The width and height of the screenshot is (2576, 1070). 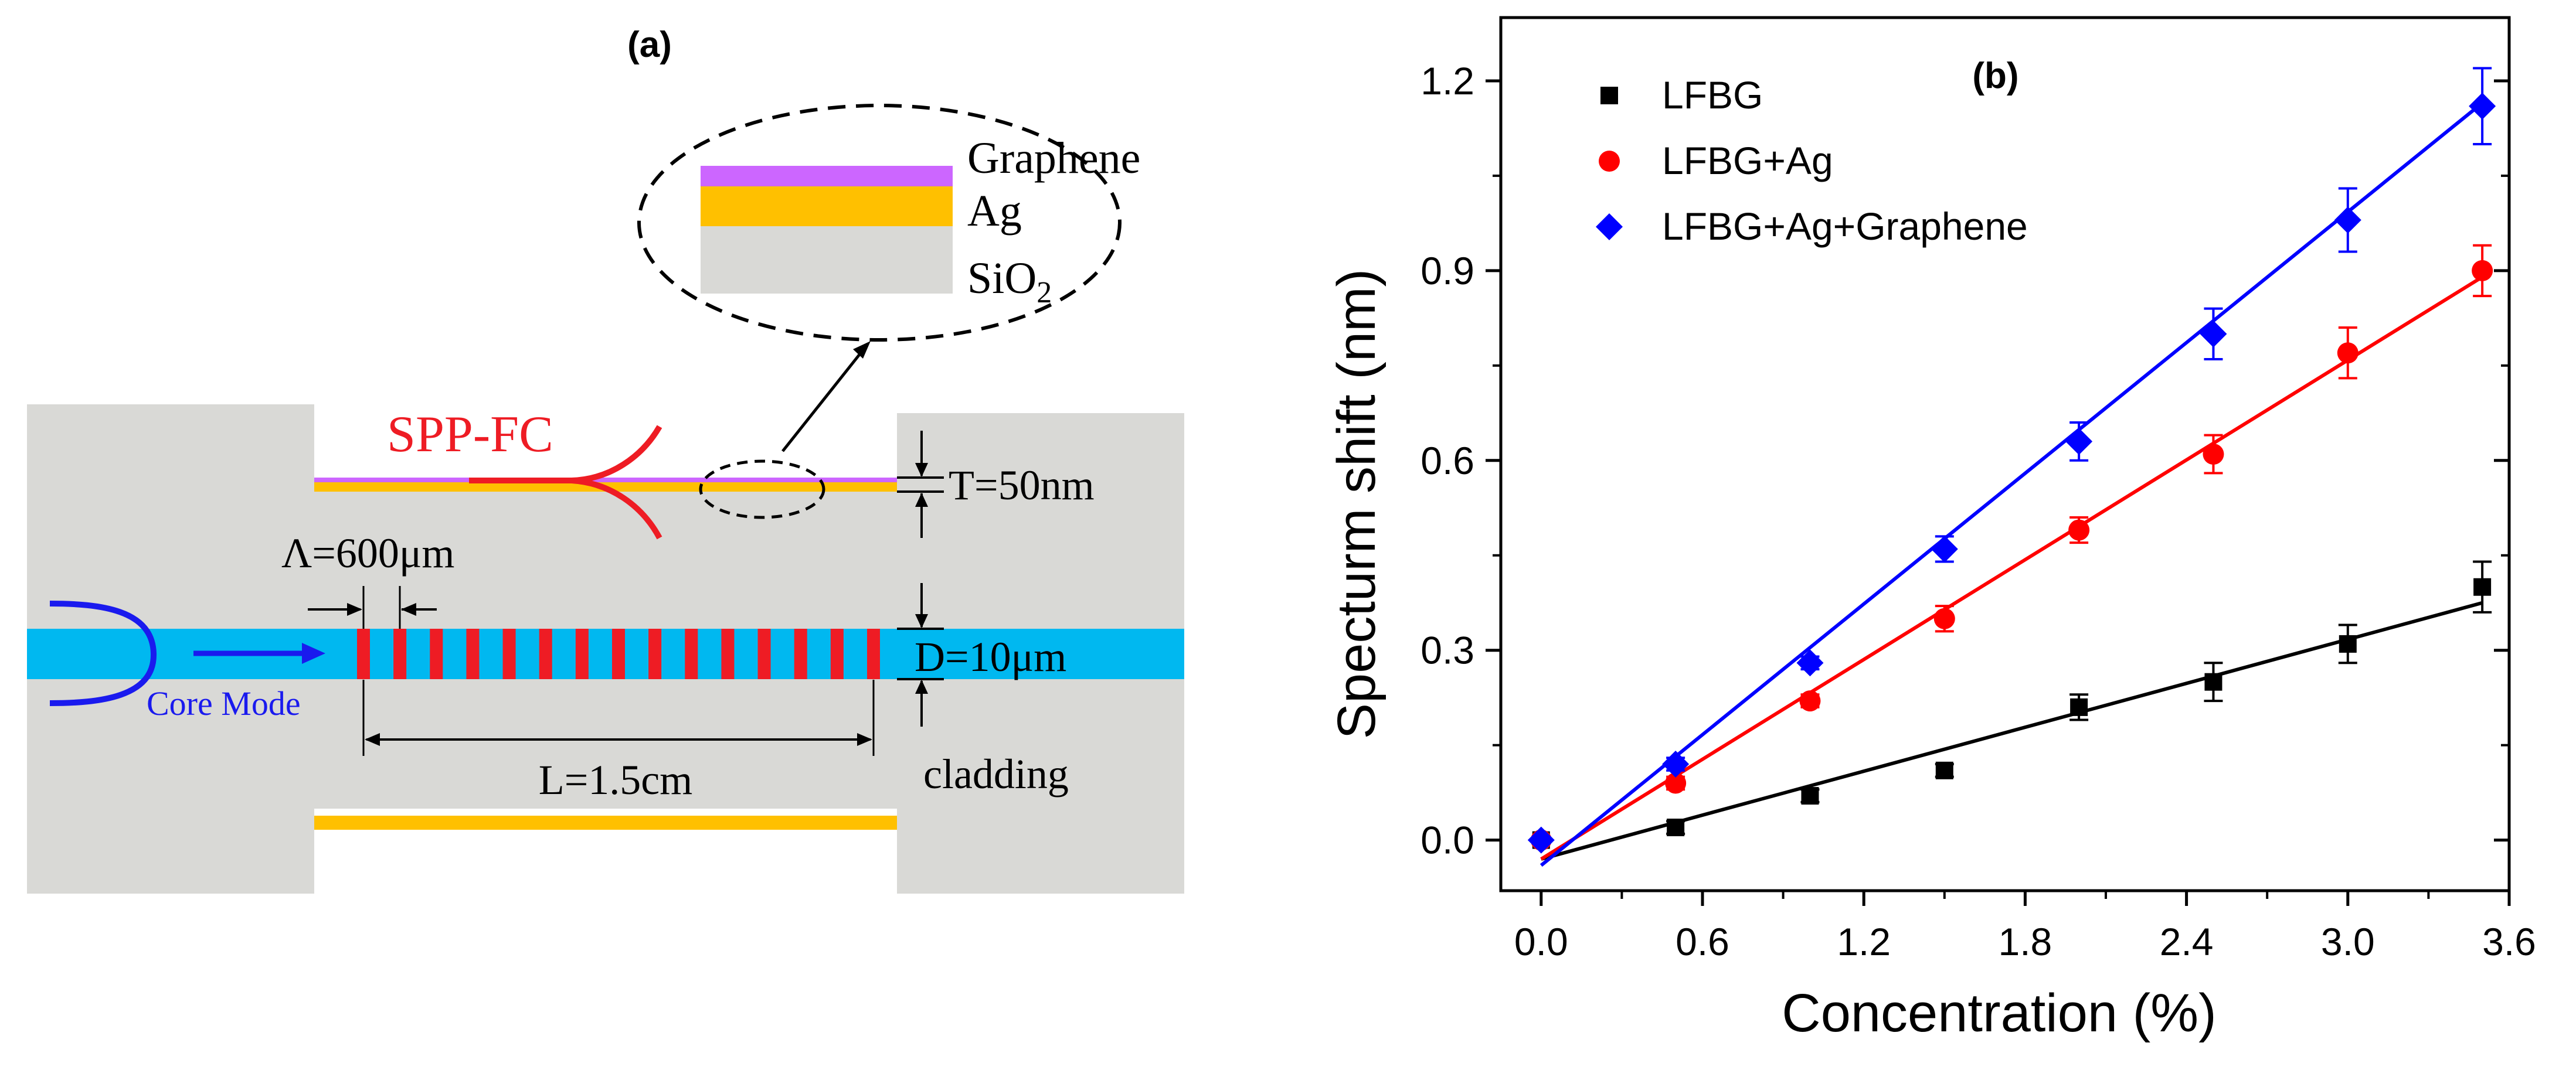 I want to click on y-axis-label: Specturm shift (nm), so click(x=1357, y=504).